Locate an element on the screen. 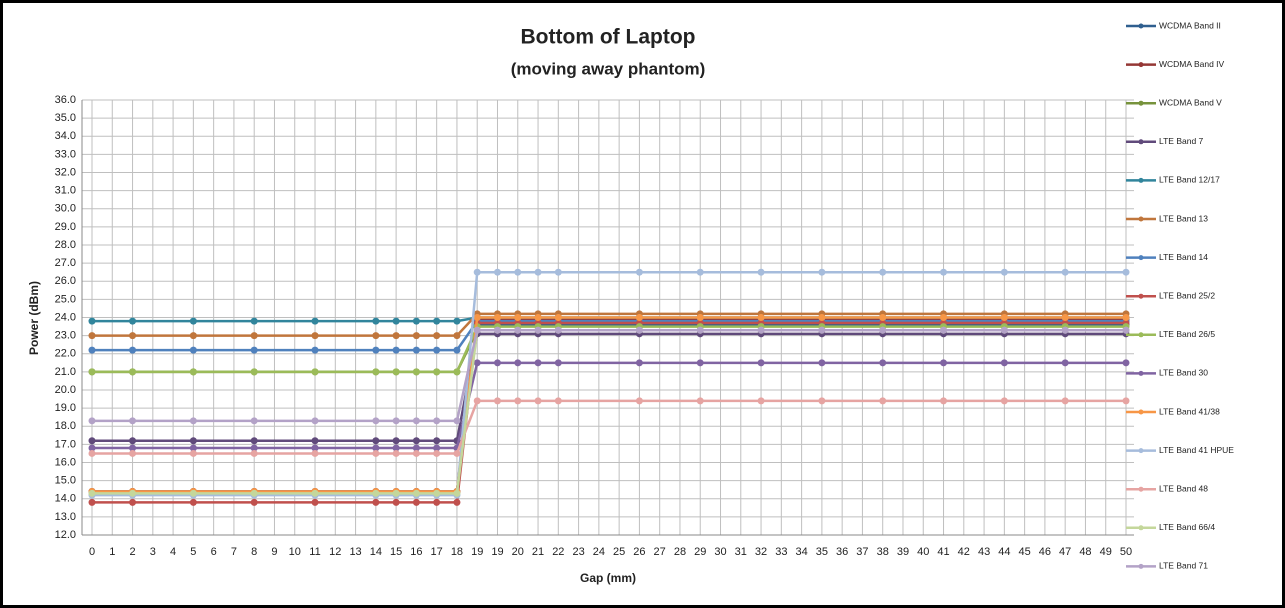  x-tick-label: 11 is located at coordinates (314, 552).